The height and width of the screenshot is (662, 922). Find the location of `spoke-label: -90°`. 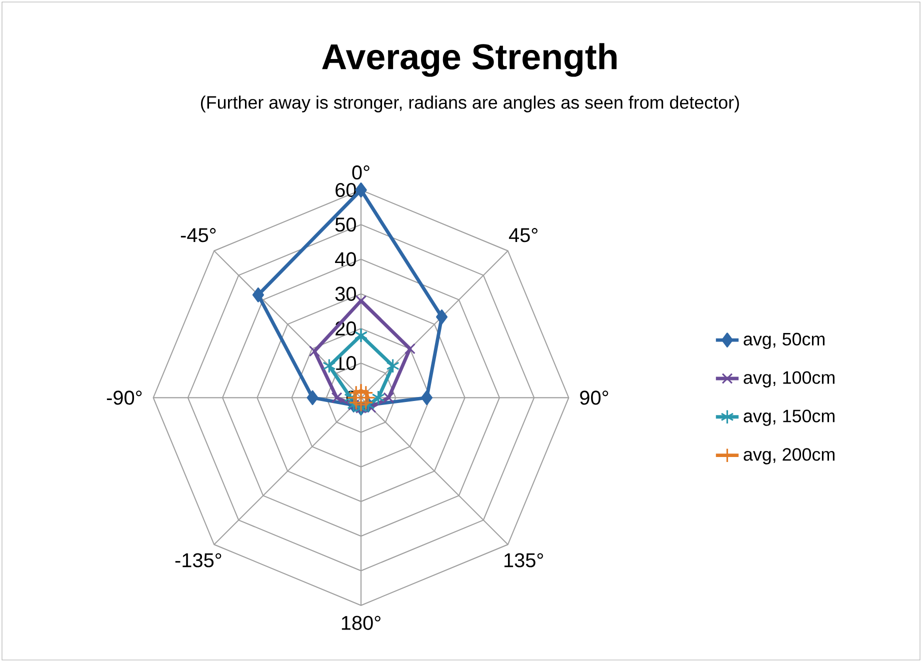

spoke-label: -90° is located at coordinates (124, 397).